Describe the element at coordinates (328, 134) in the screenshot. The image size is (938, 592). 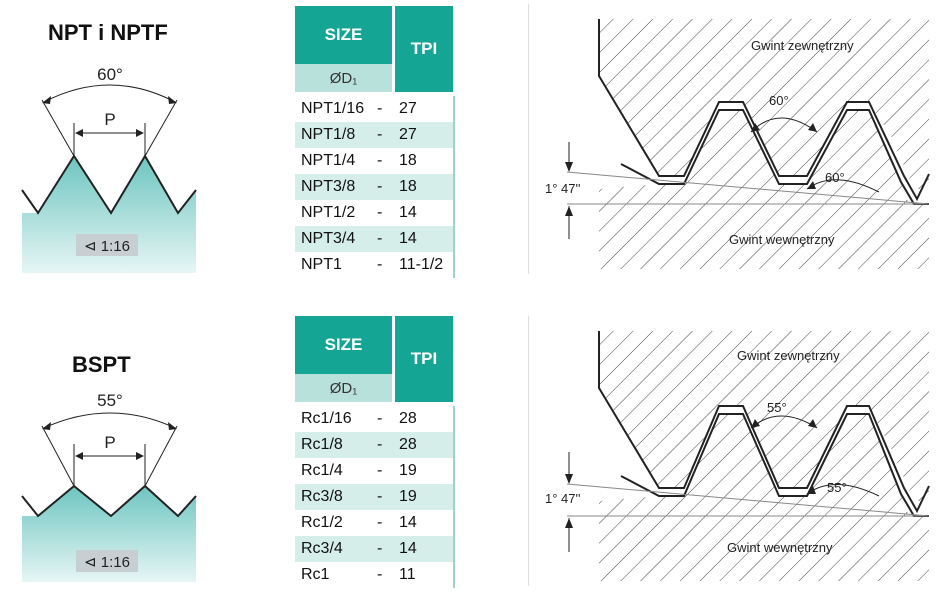
I see `row-size: NPT1/8` at that location.